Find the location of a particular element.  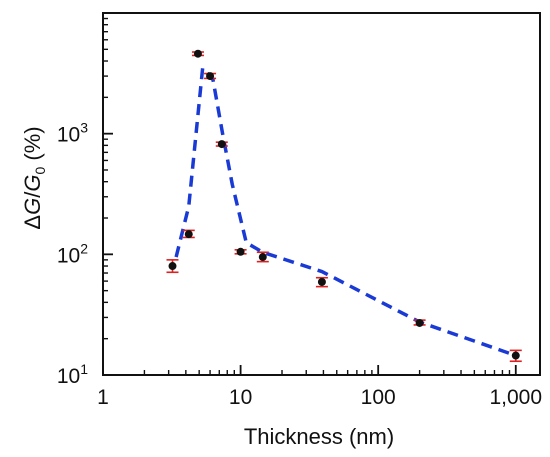

x-tick-label: 10 is located at coordinates (240, 397).